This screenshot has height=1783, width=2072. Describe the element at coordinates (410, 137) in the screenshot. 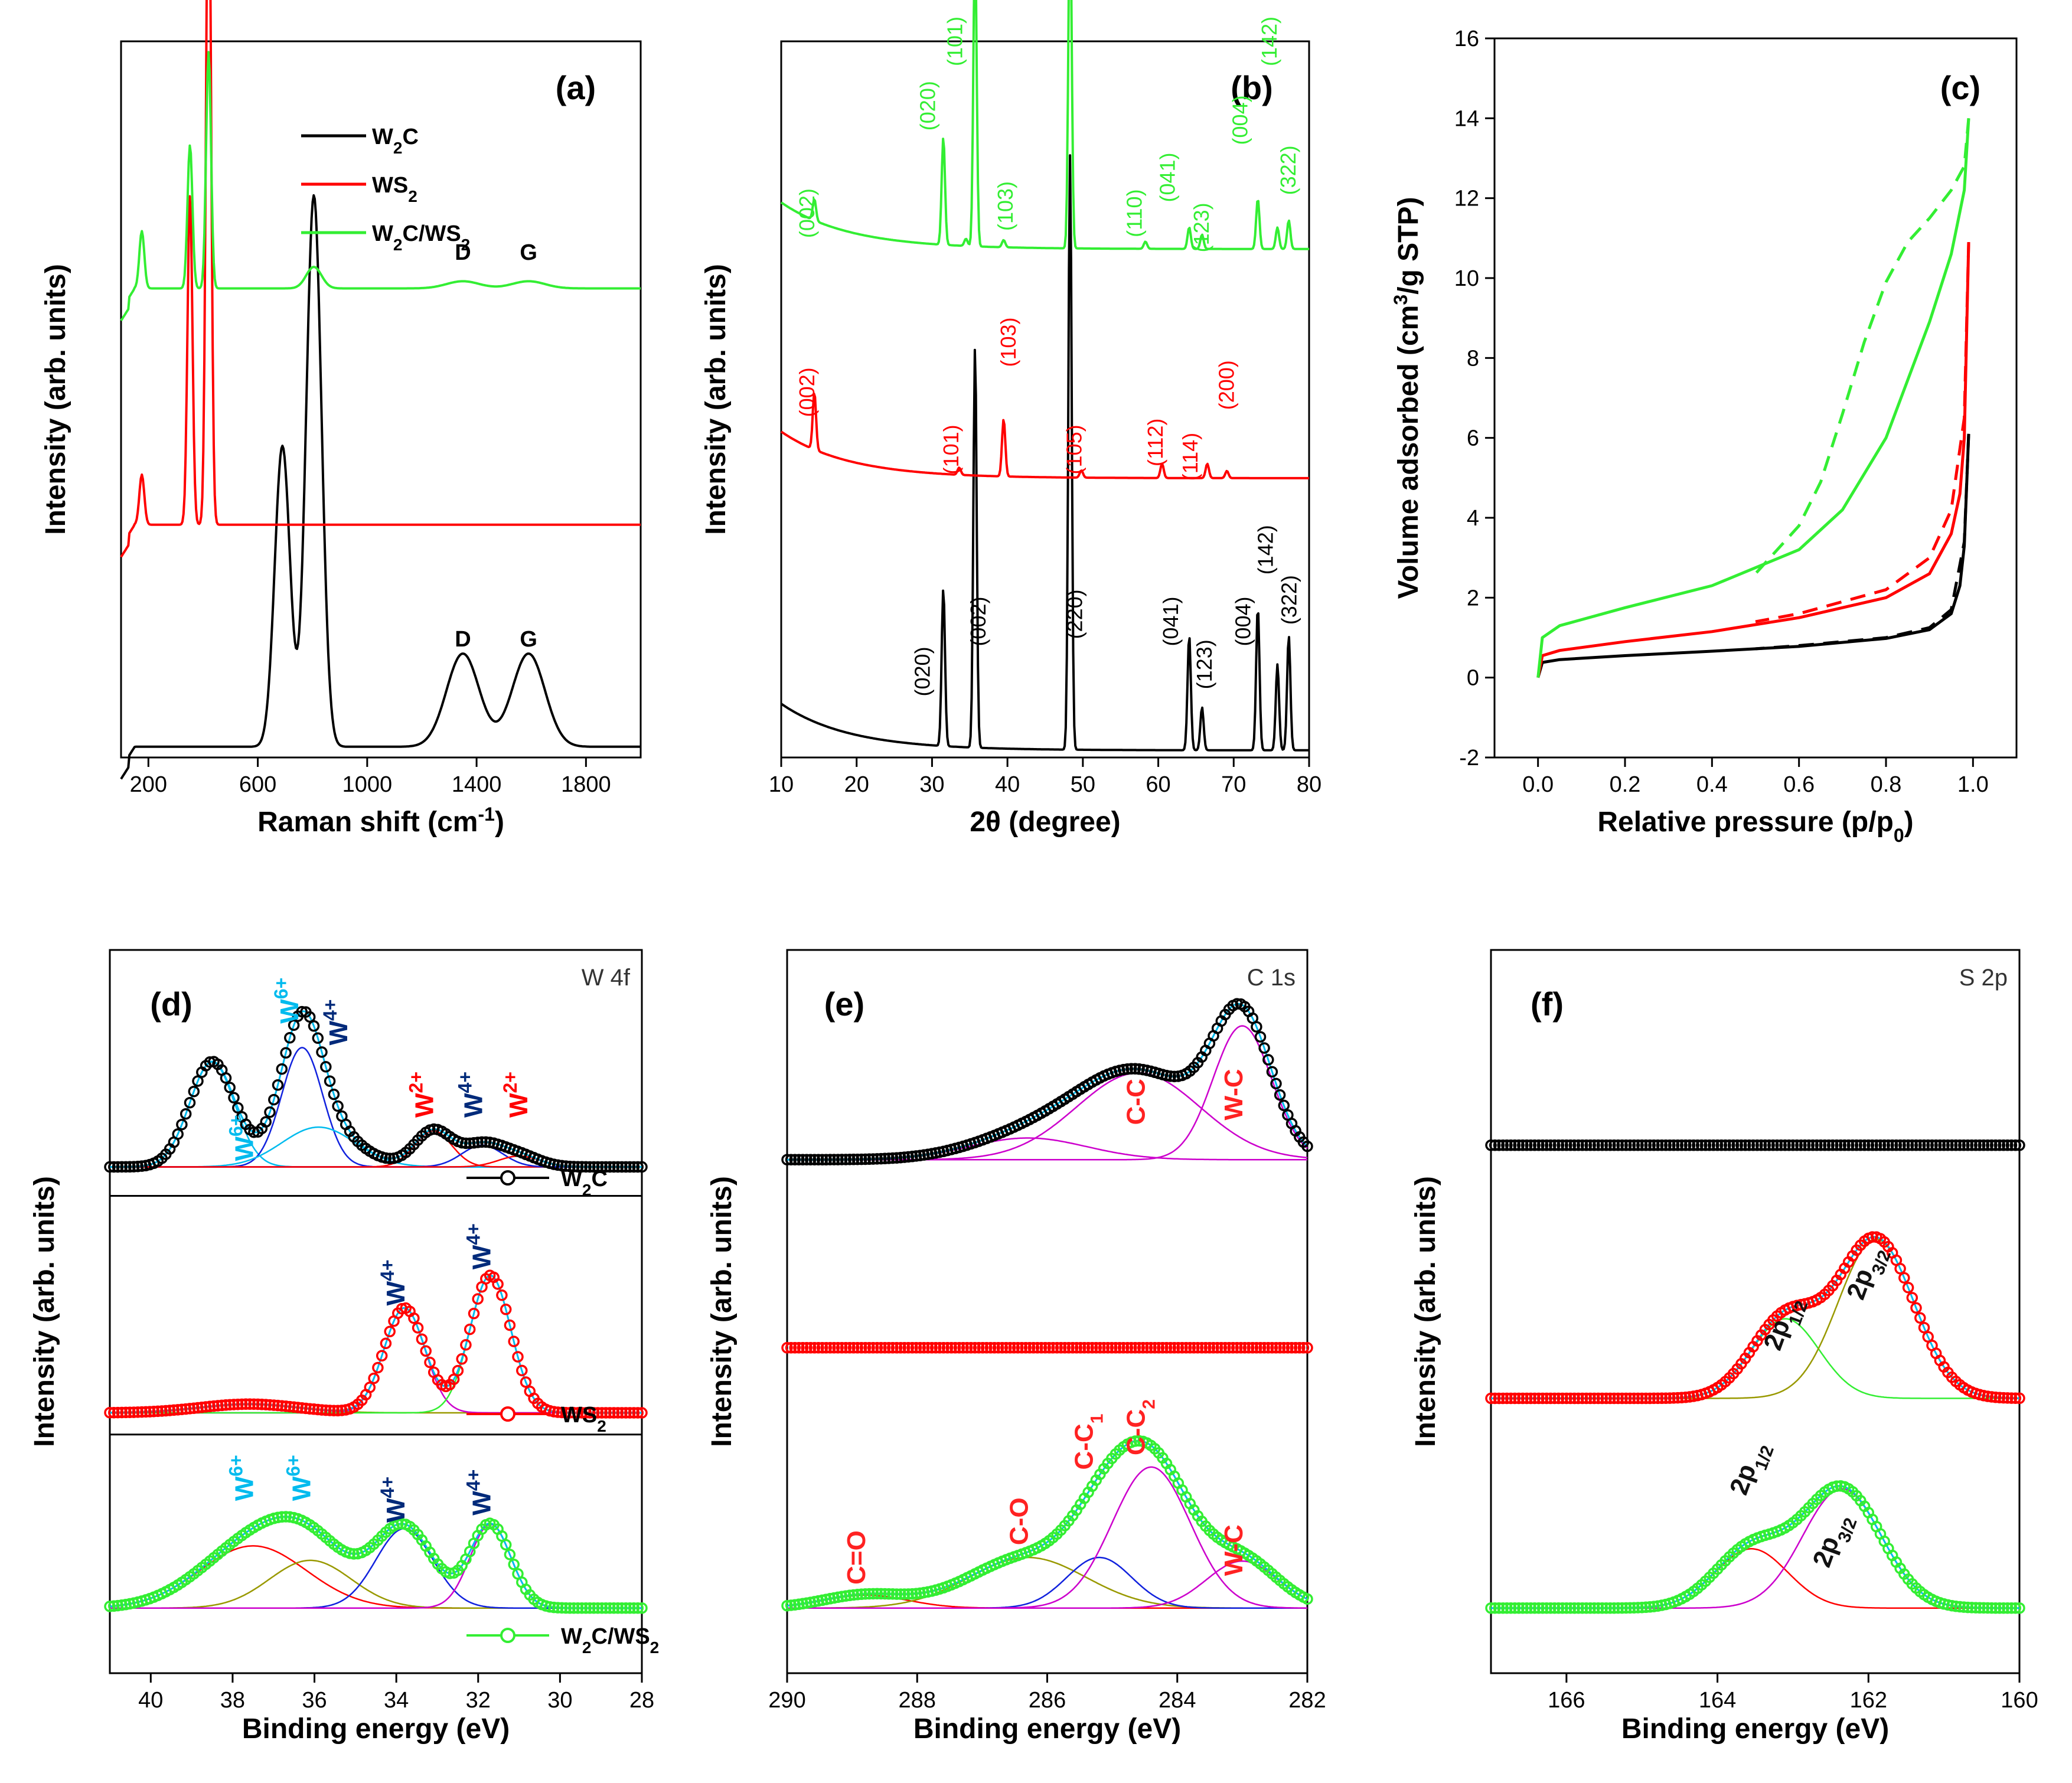

I see `legend-rest: C` at that location.